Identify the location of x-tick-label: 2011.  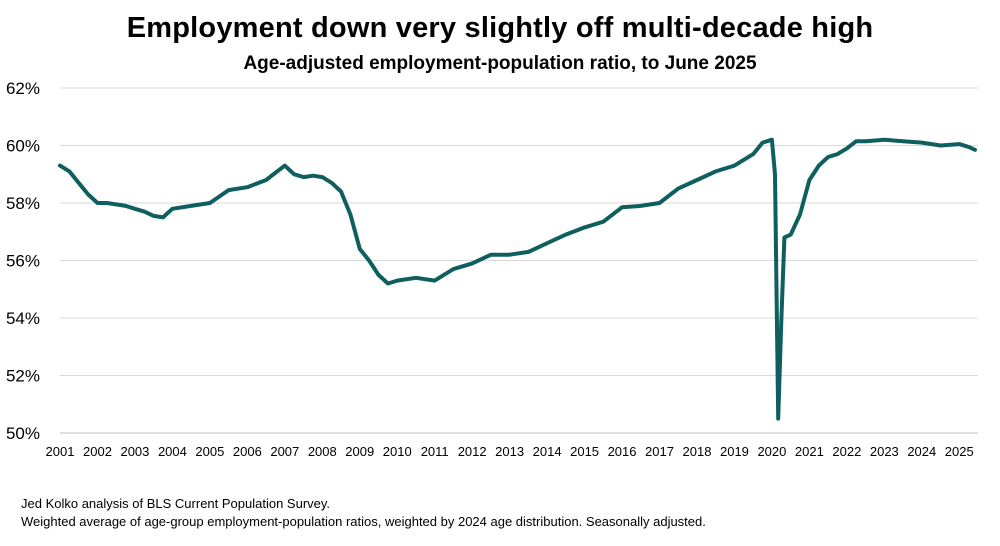
(435, 451).